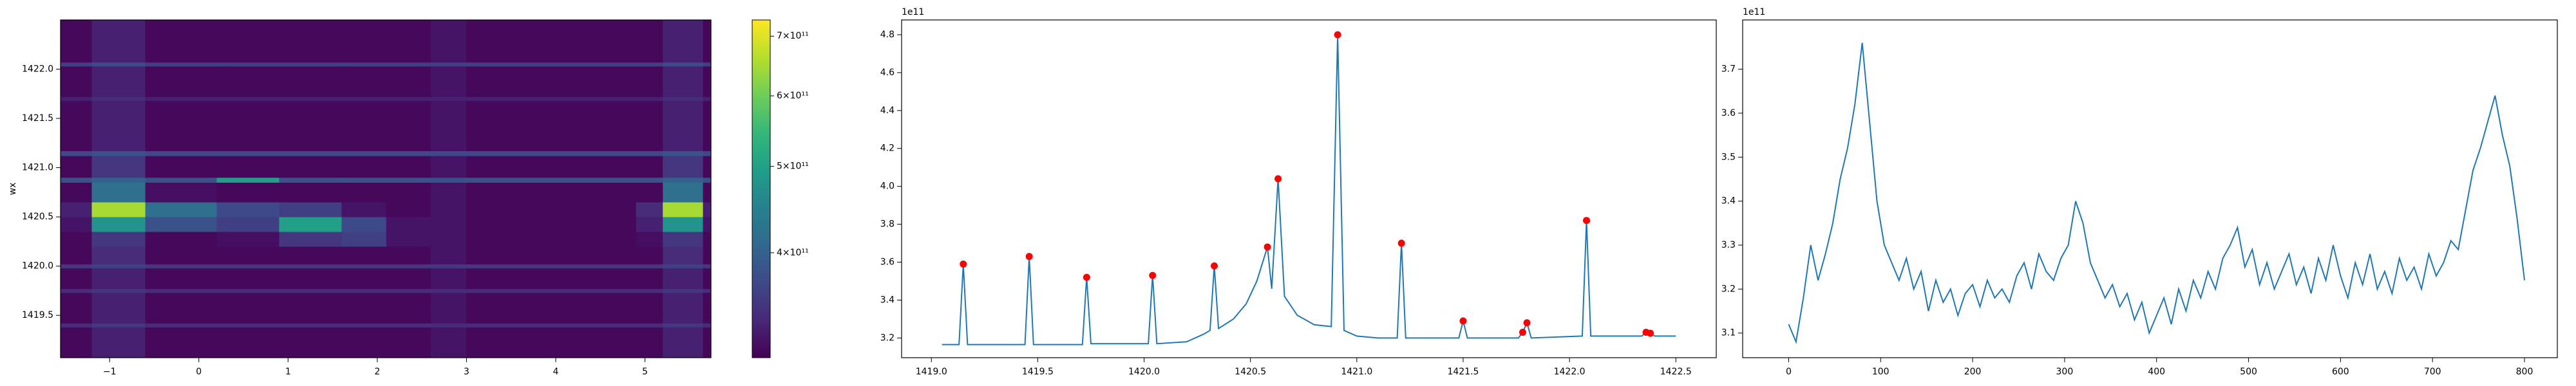 The width and height of the screenshot is (2576, 386). Describe the element at coordinates (288, 372) in the screenshot. I see `x-tick-label: 1` at that location.